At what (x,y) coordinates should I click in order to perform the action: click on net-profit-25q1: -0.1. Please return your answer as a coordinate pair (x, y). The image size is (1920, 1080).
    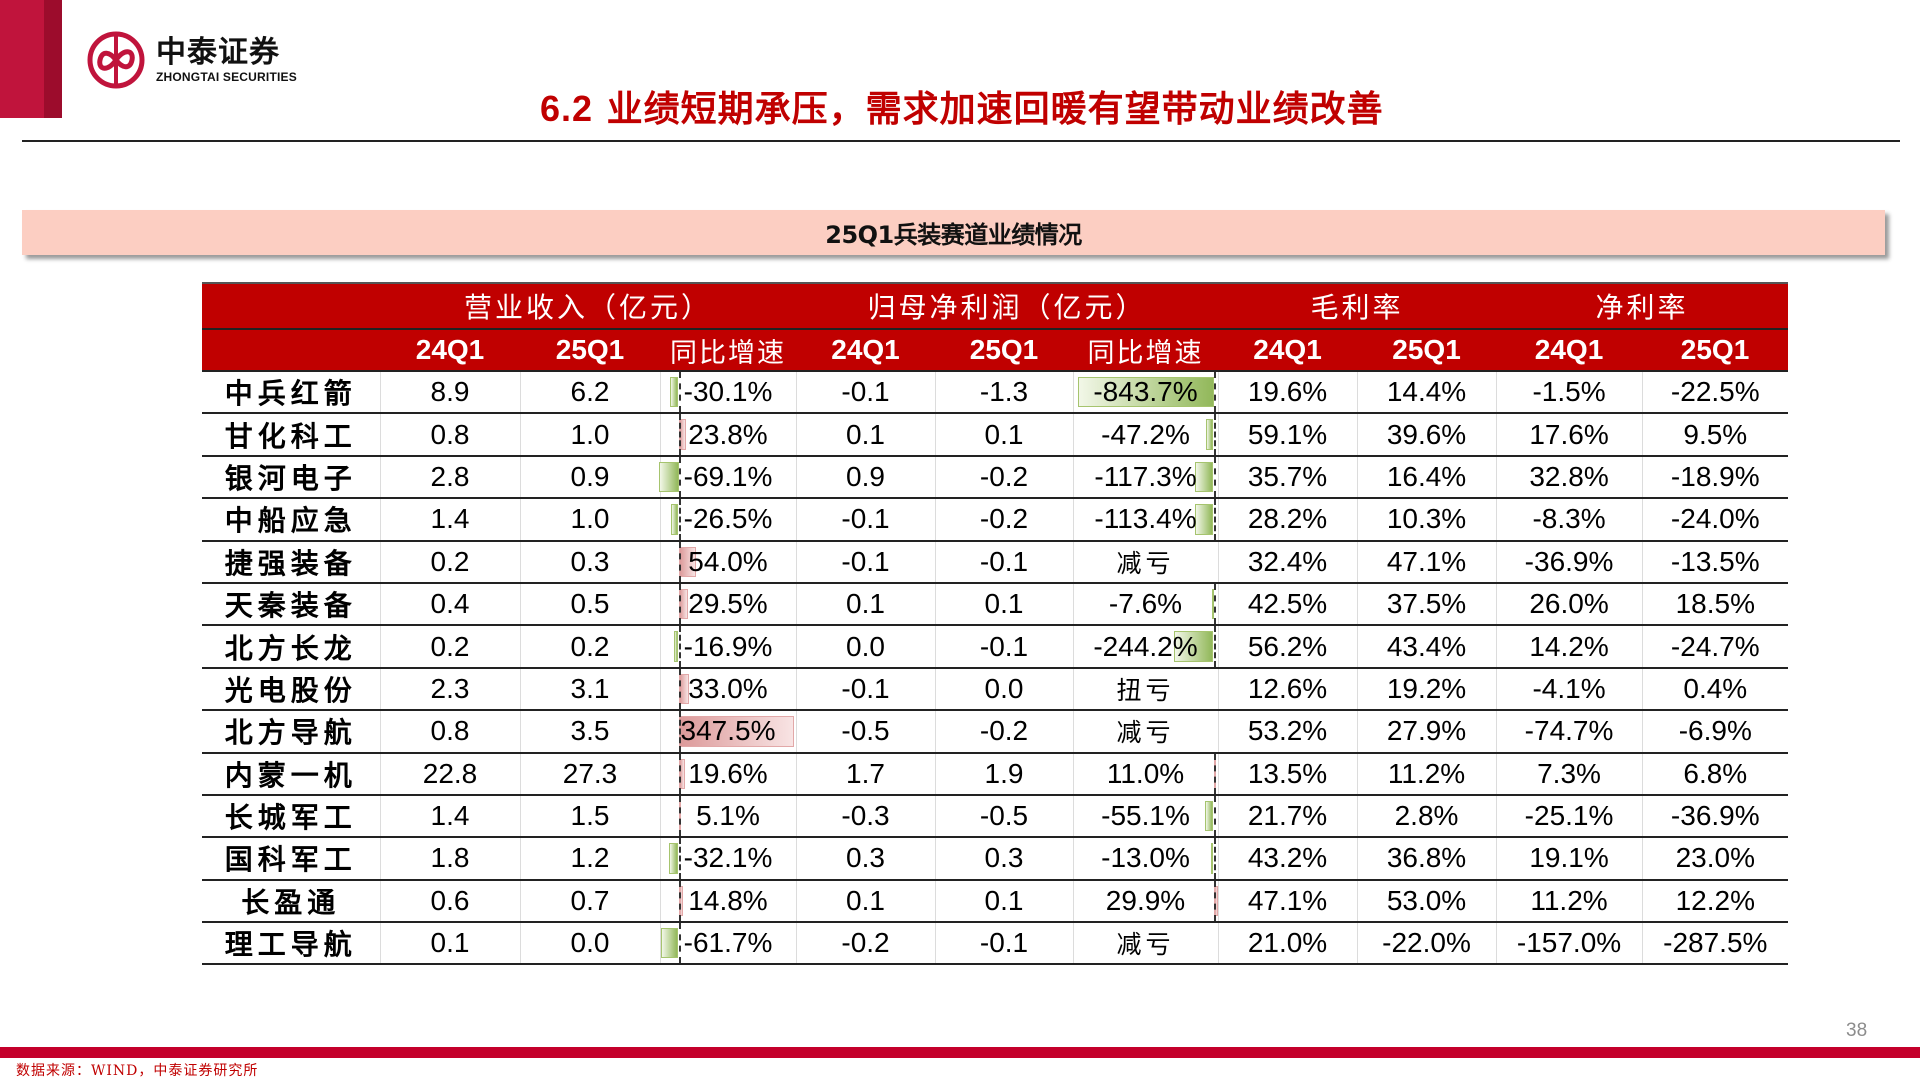
    Looking at the image, I should click on (1004, 944).